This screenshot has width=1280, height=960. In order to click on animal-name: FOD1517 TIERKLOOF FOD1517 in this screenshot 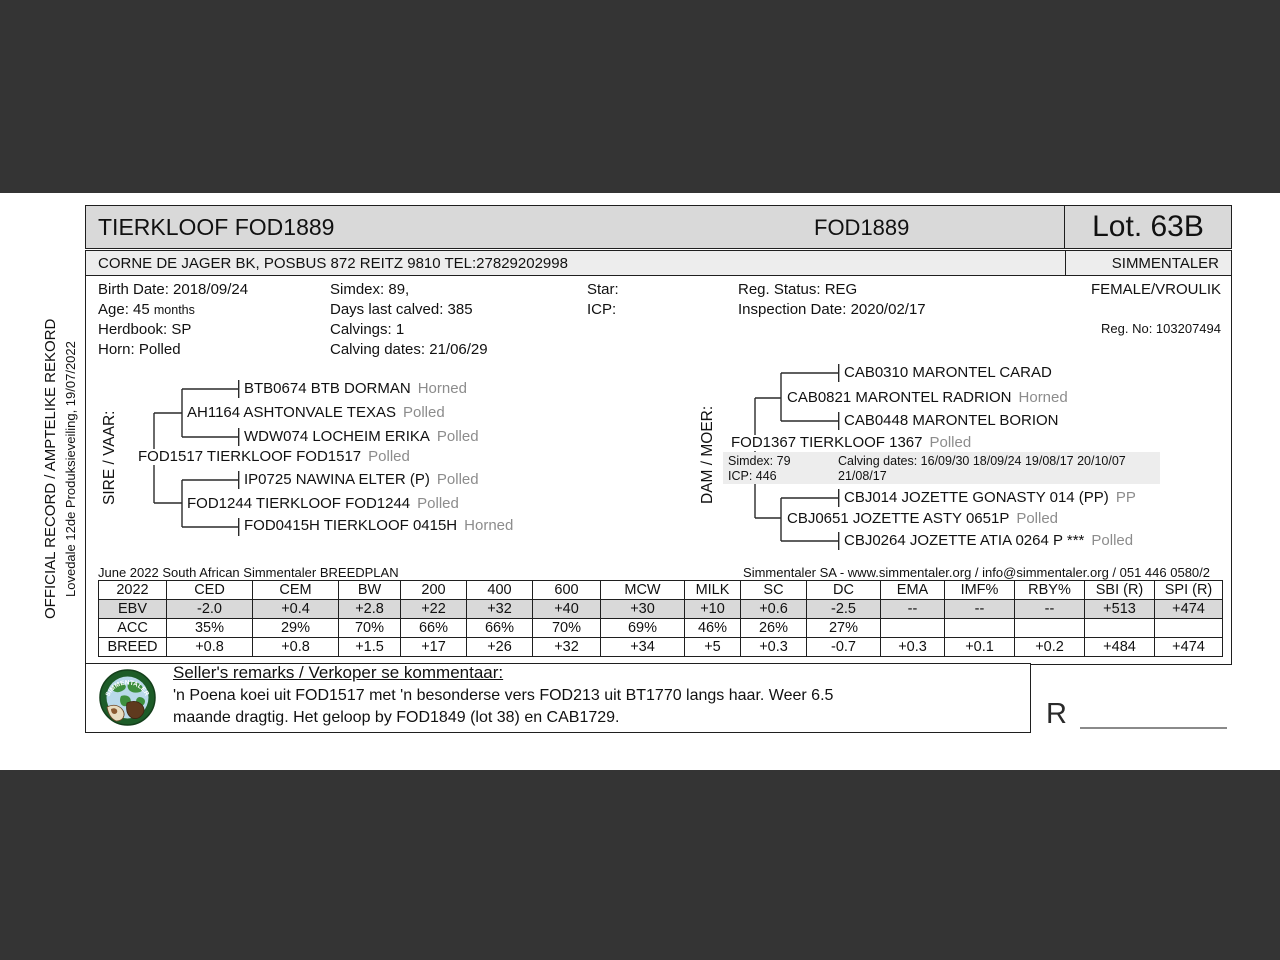, I will do `click(250, 456)`.